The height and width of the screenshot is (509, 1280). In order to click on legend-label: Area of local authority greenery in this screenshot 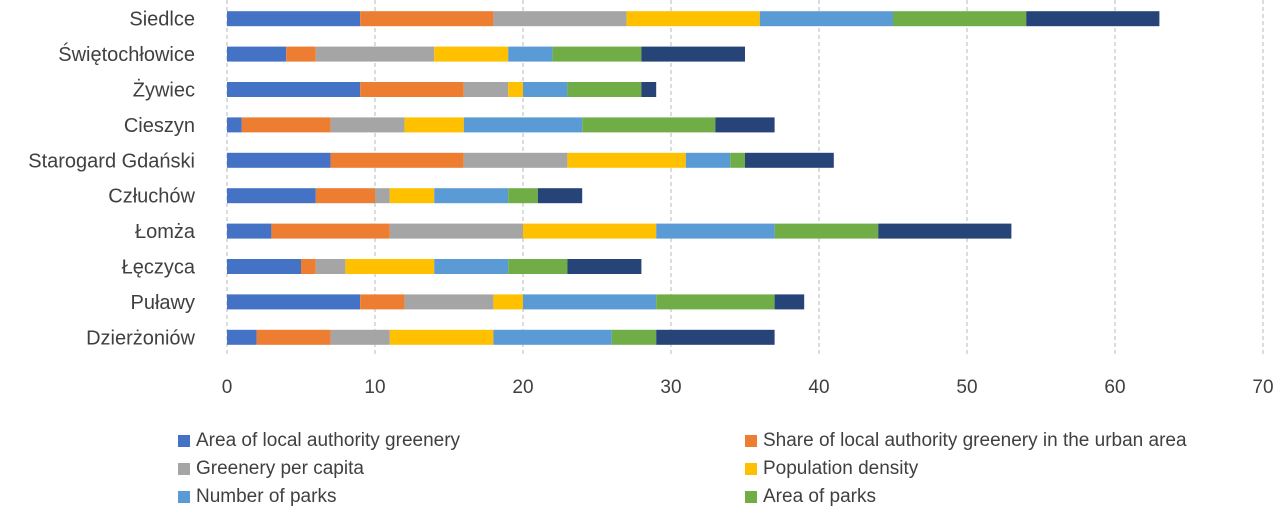, I will do `click(328, 440)`.